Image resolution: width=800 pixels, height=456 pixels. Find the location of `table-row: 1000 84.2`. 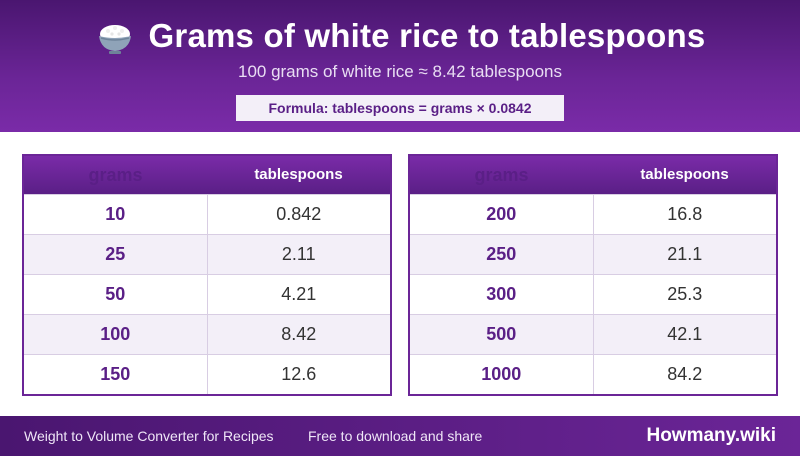

table-row: 1000 84.2 is located at coordinates (593, 374).